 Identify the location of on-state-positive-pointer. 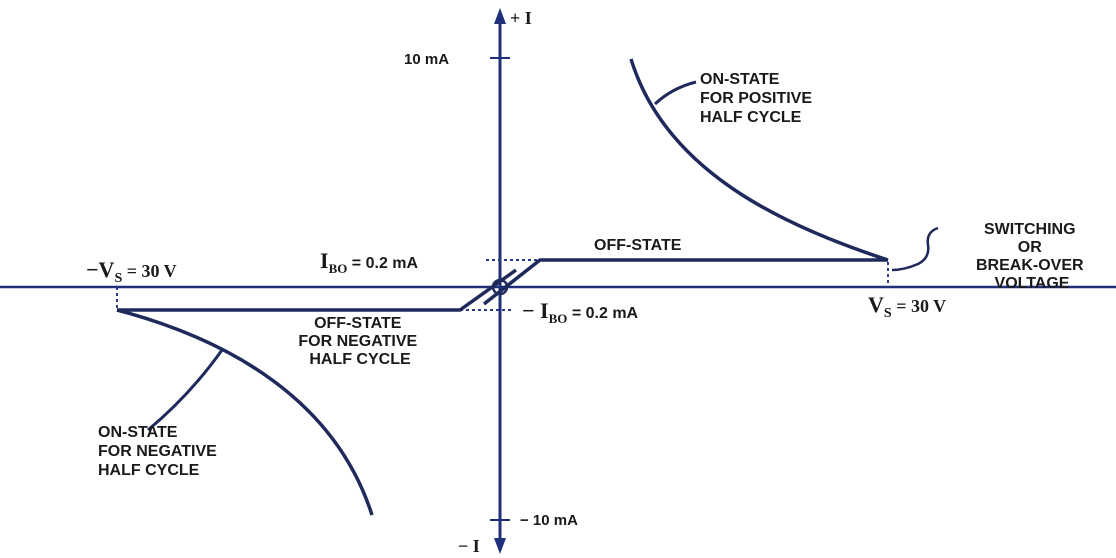
(675, 93).